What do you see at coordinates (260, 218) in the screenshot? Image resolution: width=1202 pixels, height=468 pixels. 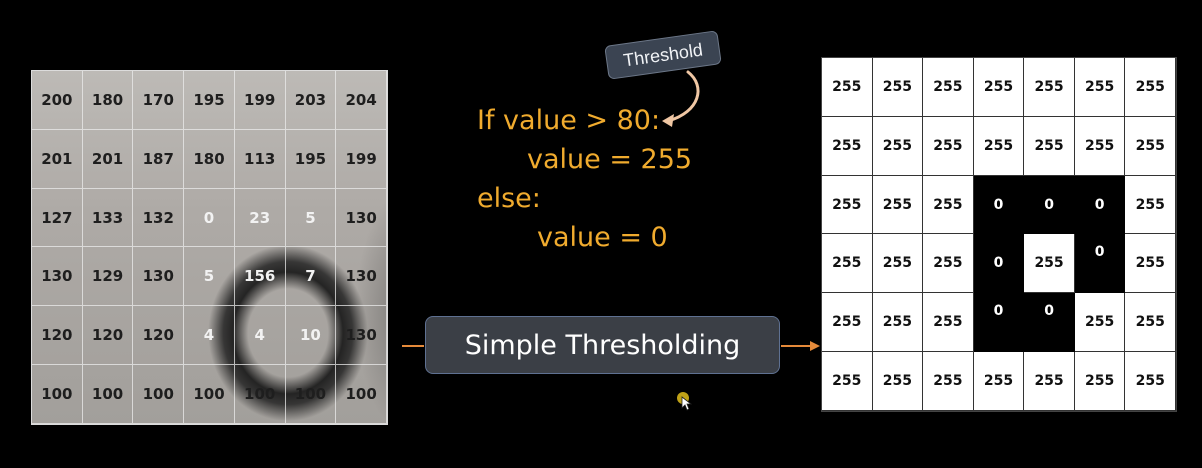 I see `input-cell: 23` at bounding box center [260, 218].